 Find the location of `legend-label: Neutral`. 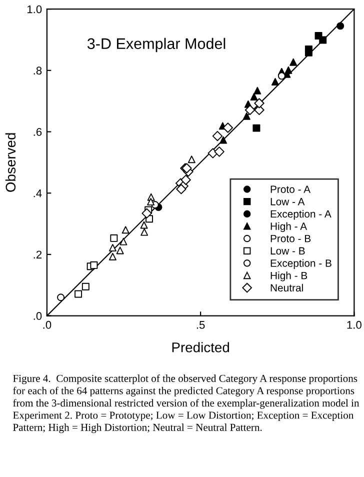

legend-label: Neutral is located at coordinates (286, 288).